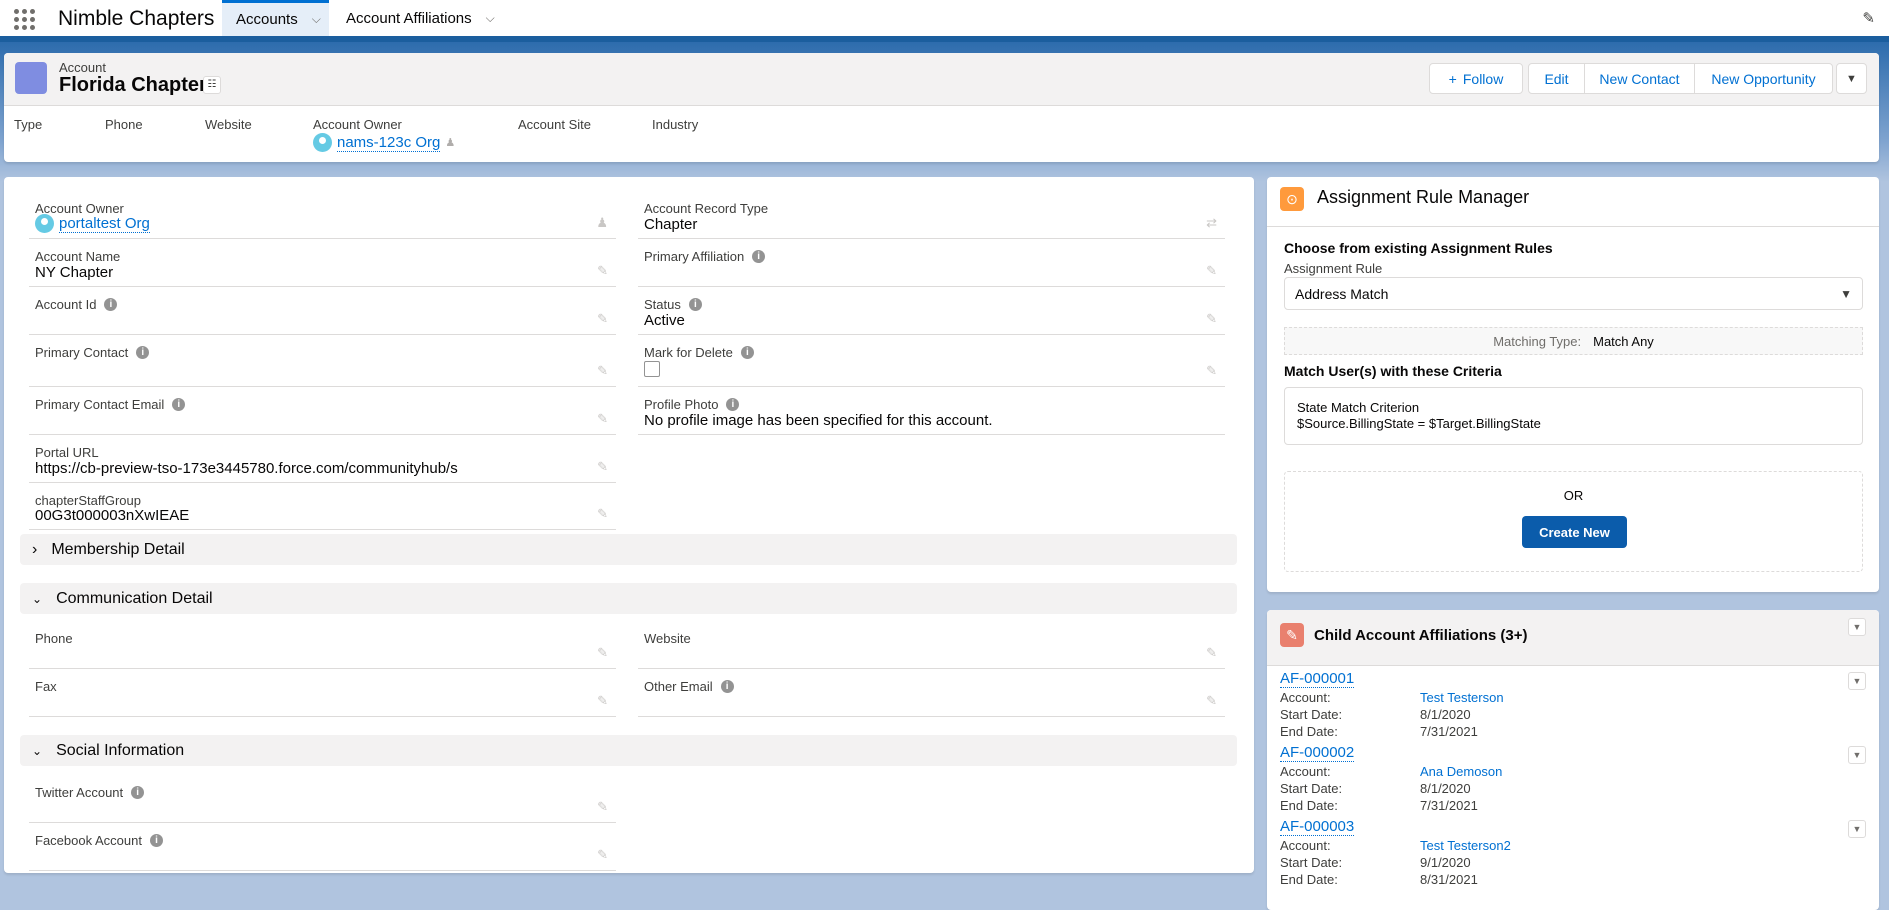 The width and height of the screenshot is (1889, 910). I want to click on account-link: Ana Demoson, so click(1461, 771).